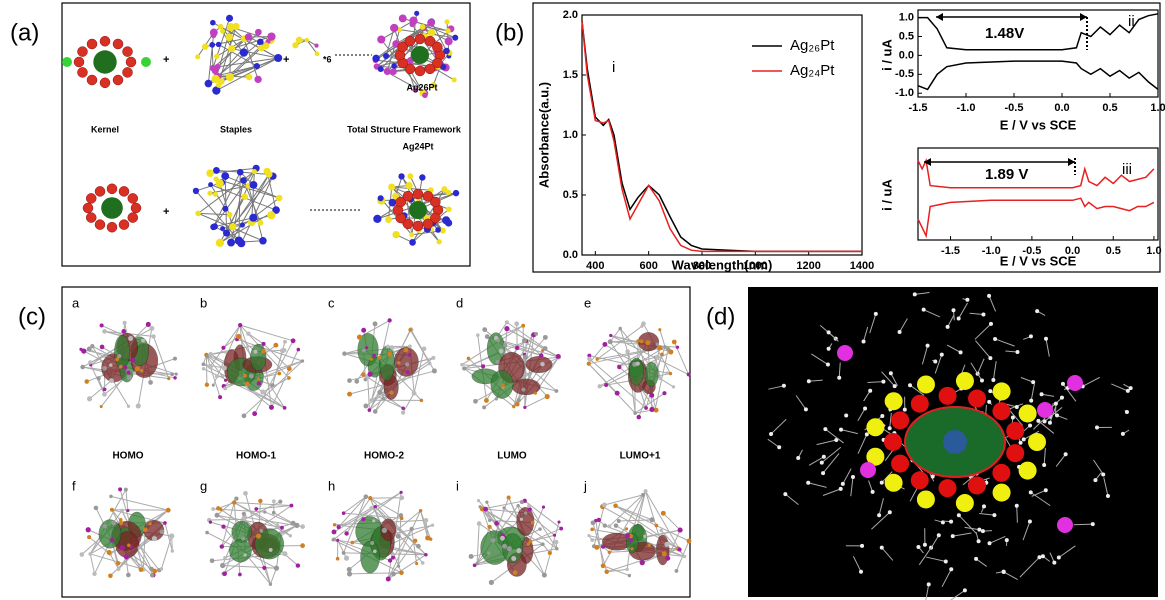 The image size is (1165, 600). Describe the element at coordinates (512, 456) in the screenshot. I see `orbital-label: LUMO` at that location.